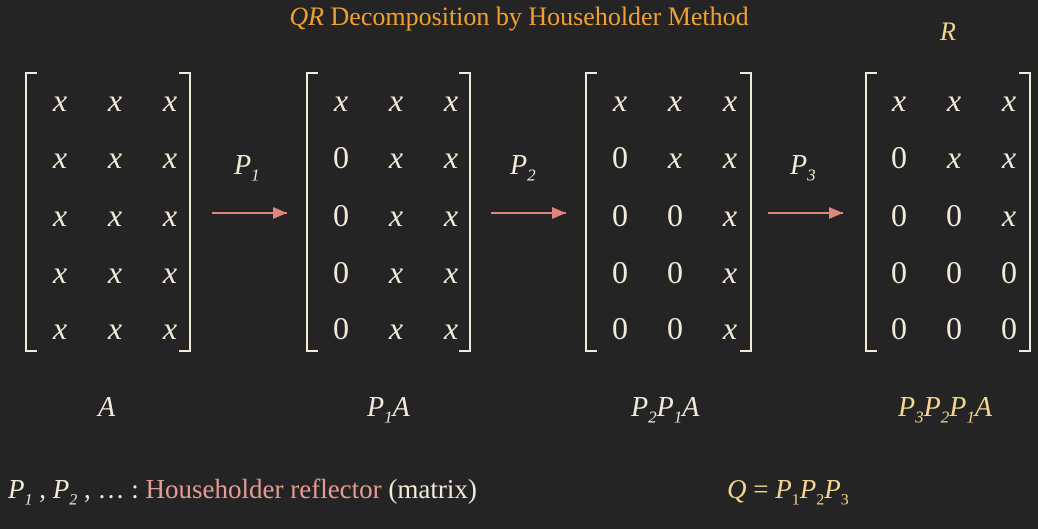 Image resolution: width=1038 pixels, height=529 pixels. I want to click on matrix-p2p1a-left-bracket, so click(591, 212).